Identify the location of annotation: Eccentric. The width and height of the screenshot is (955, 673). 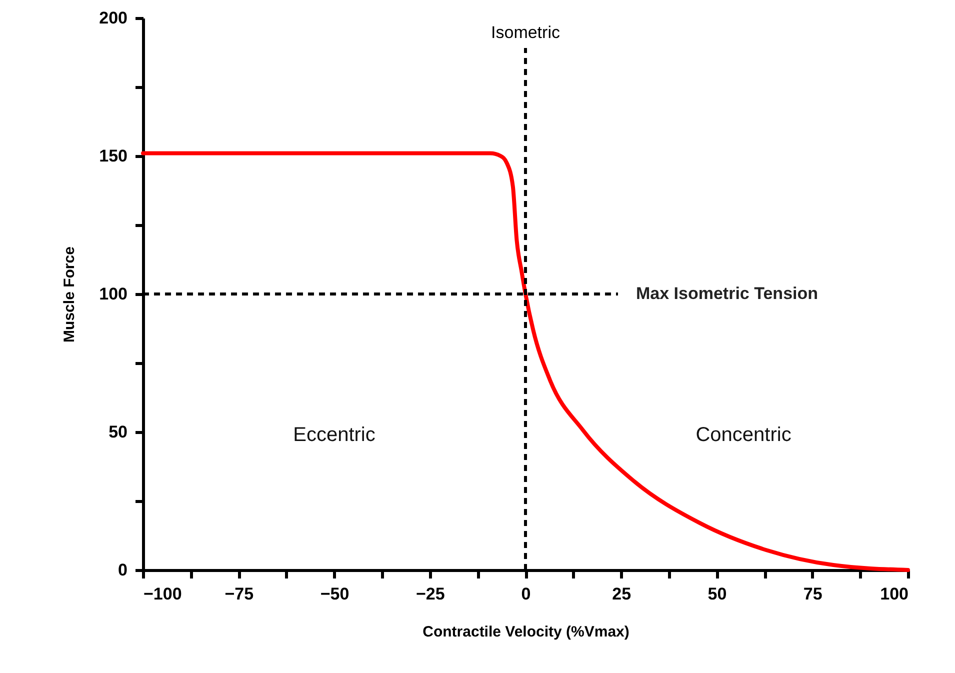
(334, 435).